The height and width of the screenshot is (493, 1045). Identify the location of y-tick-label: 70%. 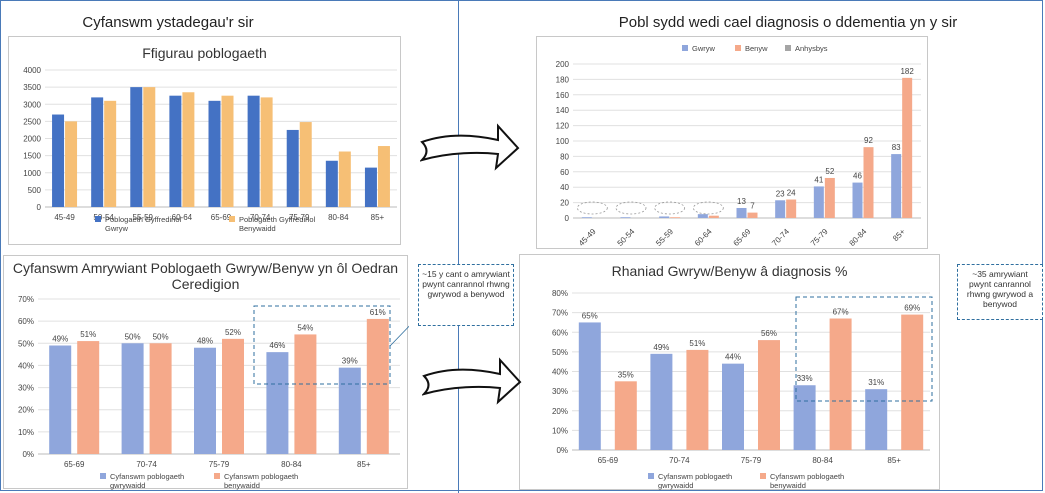
(560, 313).